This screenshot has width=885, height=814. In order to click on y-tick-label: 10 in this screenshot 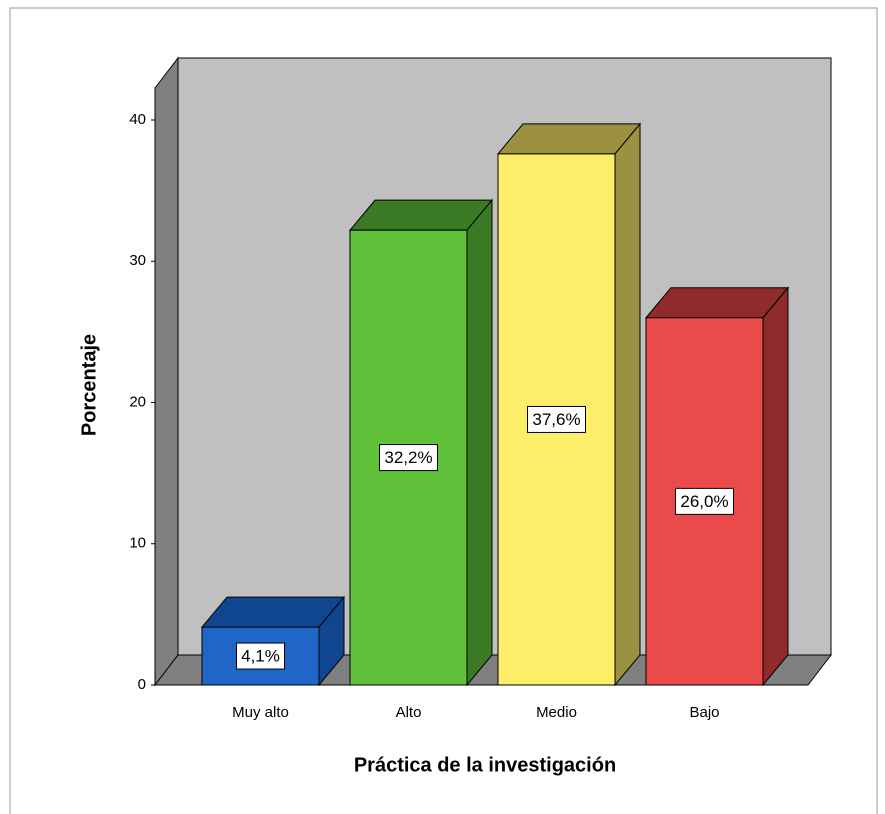, I will do `click(137, 543)`.